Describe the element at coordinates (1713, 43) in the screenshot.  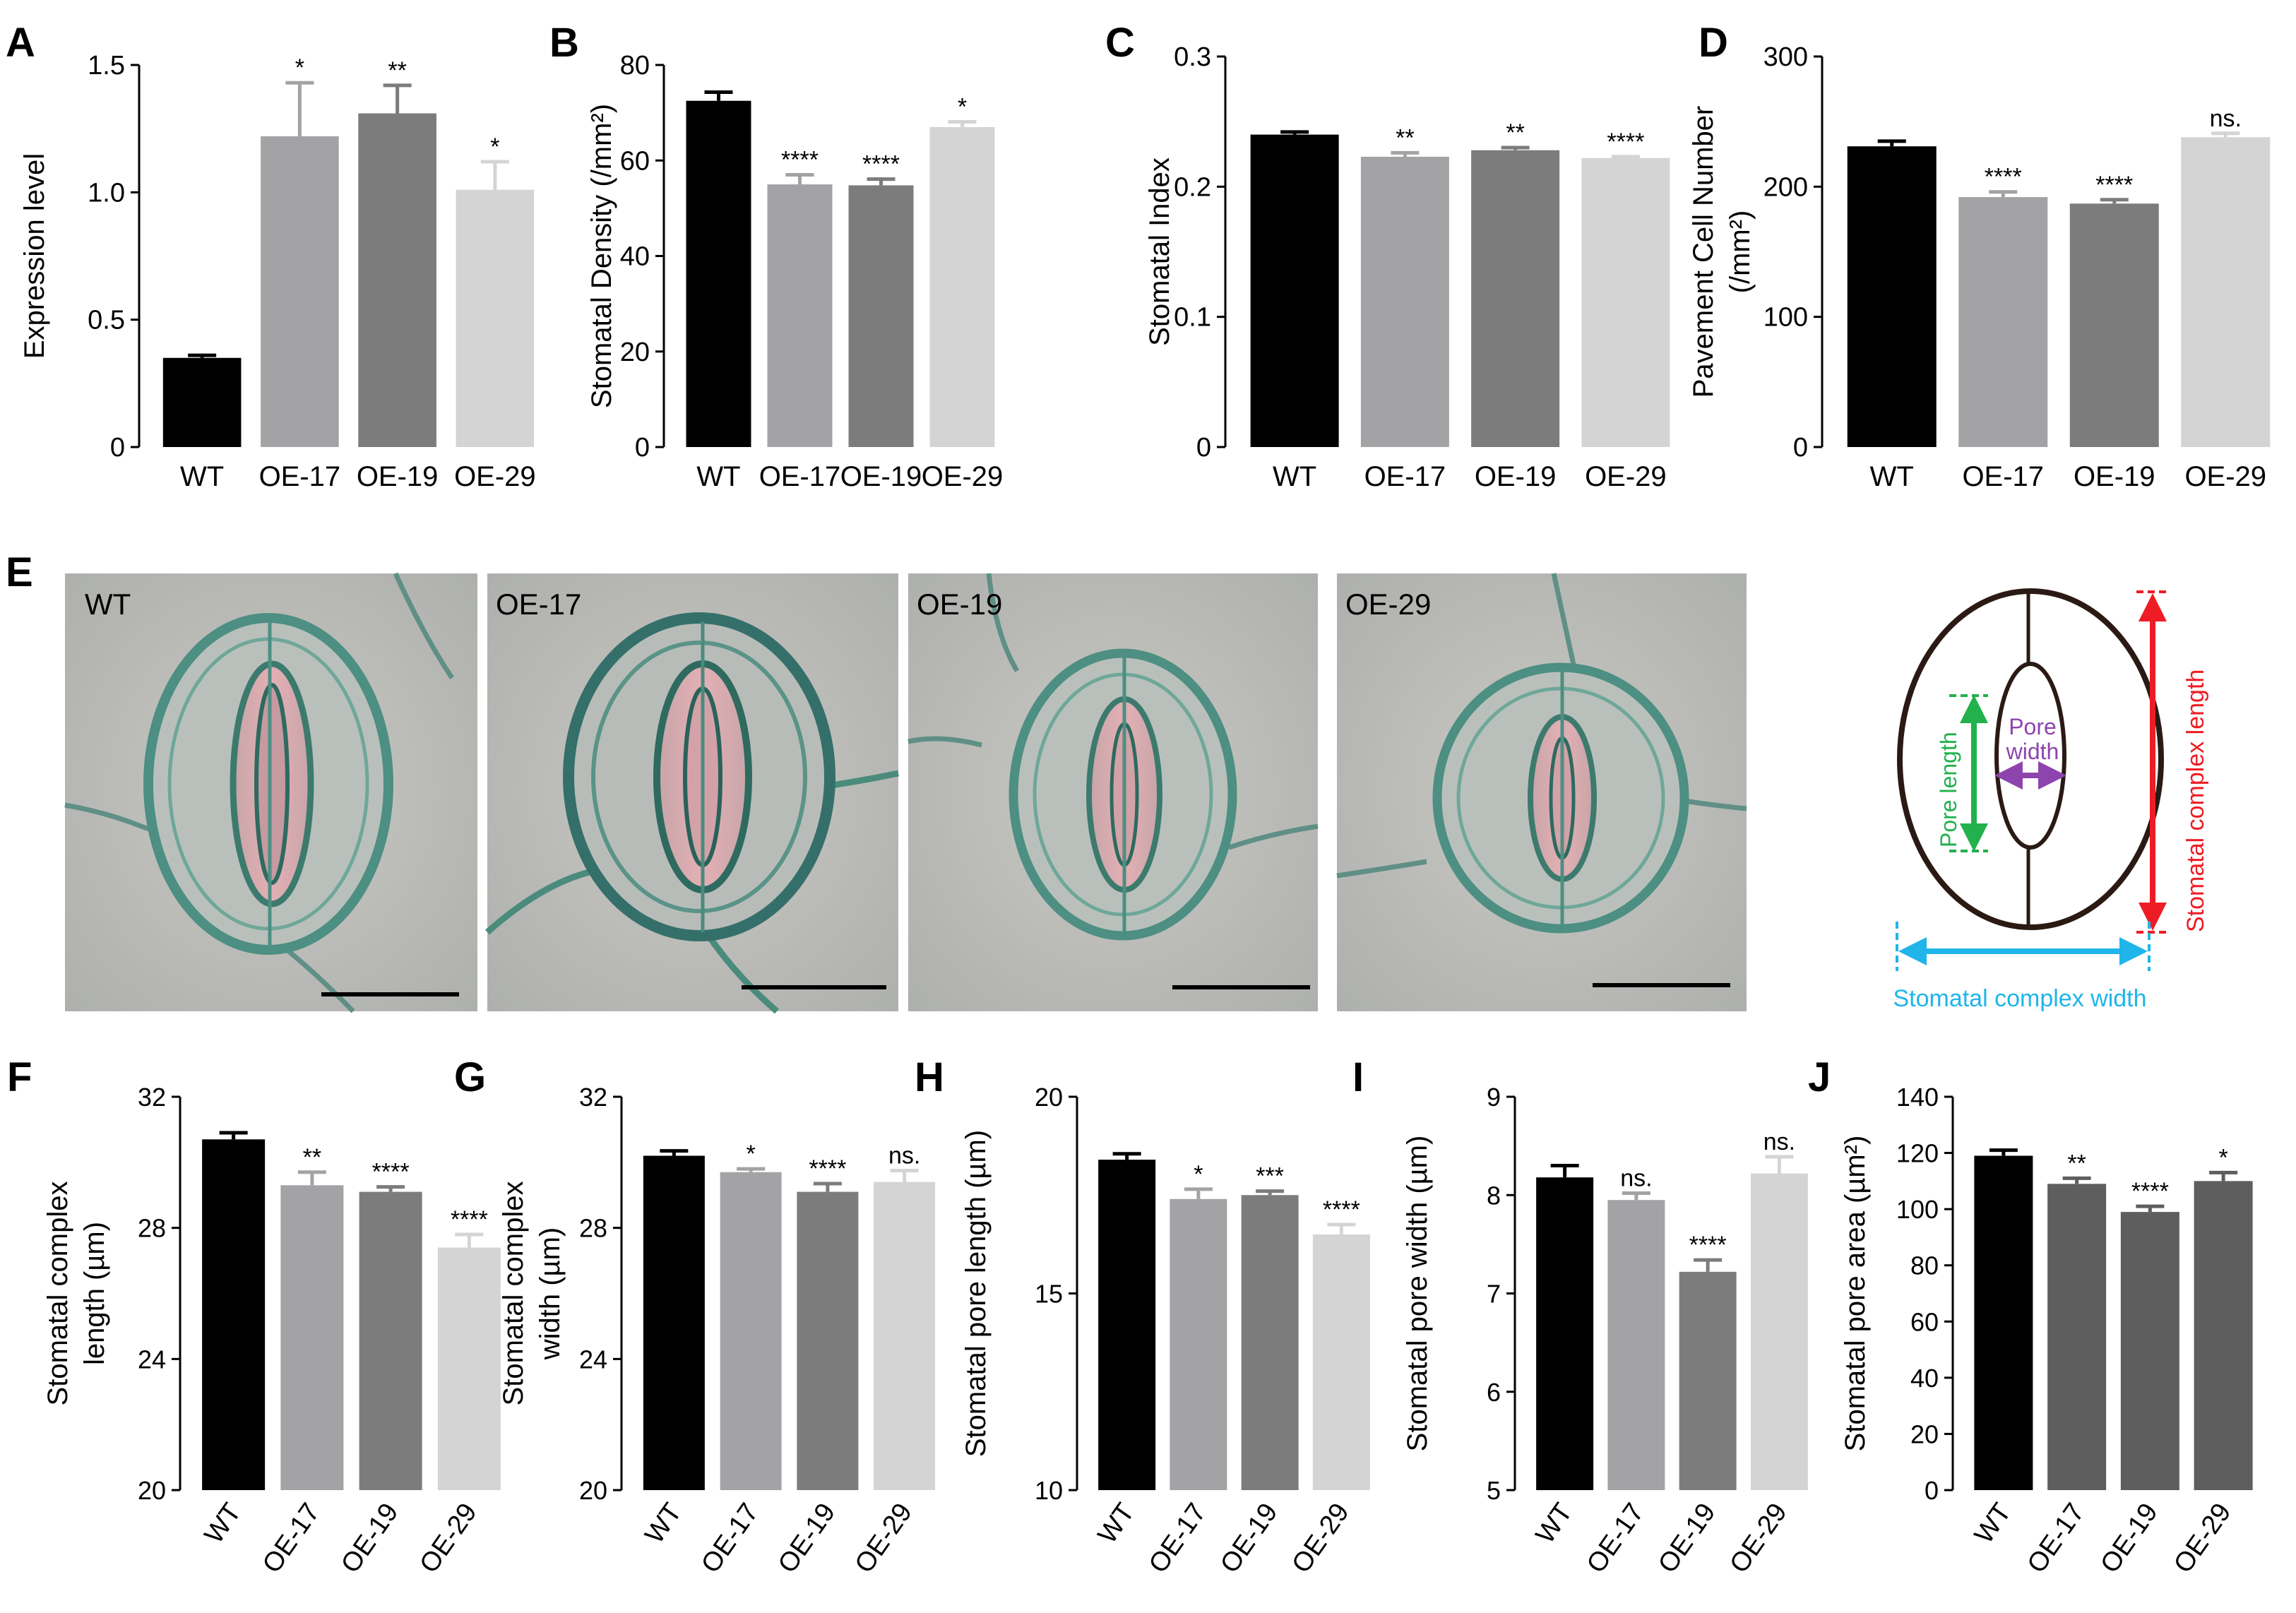
I see `panel-letter-d: D` at that location.